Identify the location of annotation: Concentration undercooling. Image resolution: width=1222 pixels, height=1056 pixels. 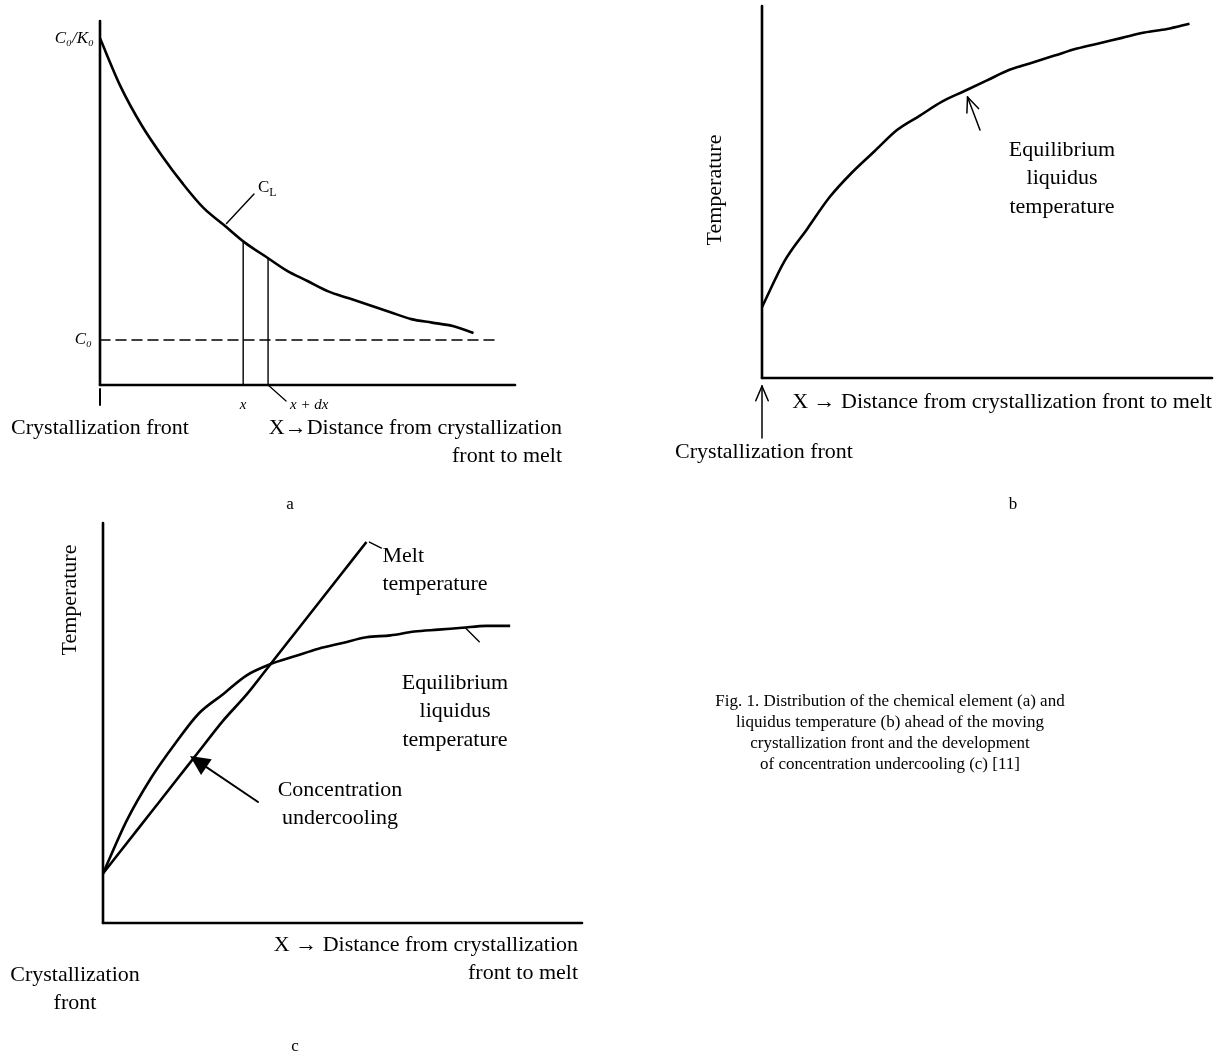
(340, 802).